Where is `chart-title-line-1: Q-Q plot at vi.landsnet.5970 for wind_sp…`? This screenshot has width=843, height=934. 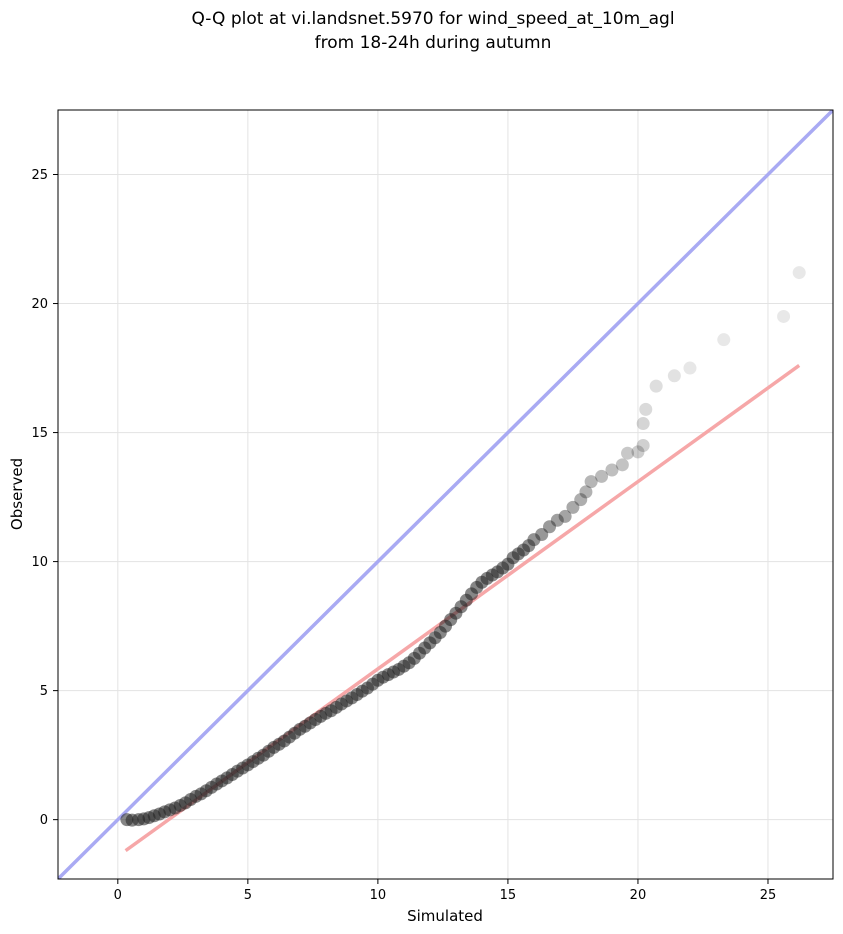 chart-title-line-1: Q-Q plot at vi.landsnet.5970 for wind_sp… is located at coordinates (432, 19).